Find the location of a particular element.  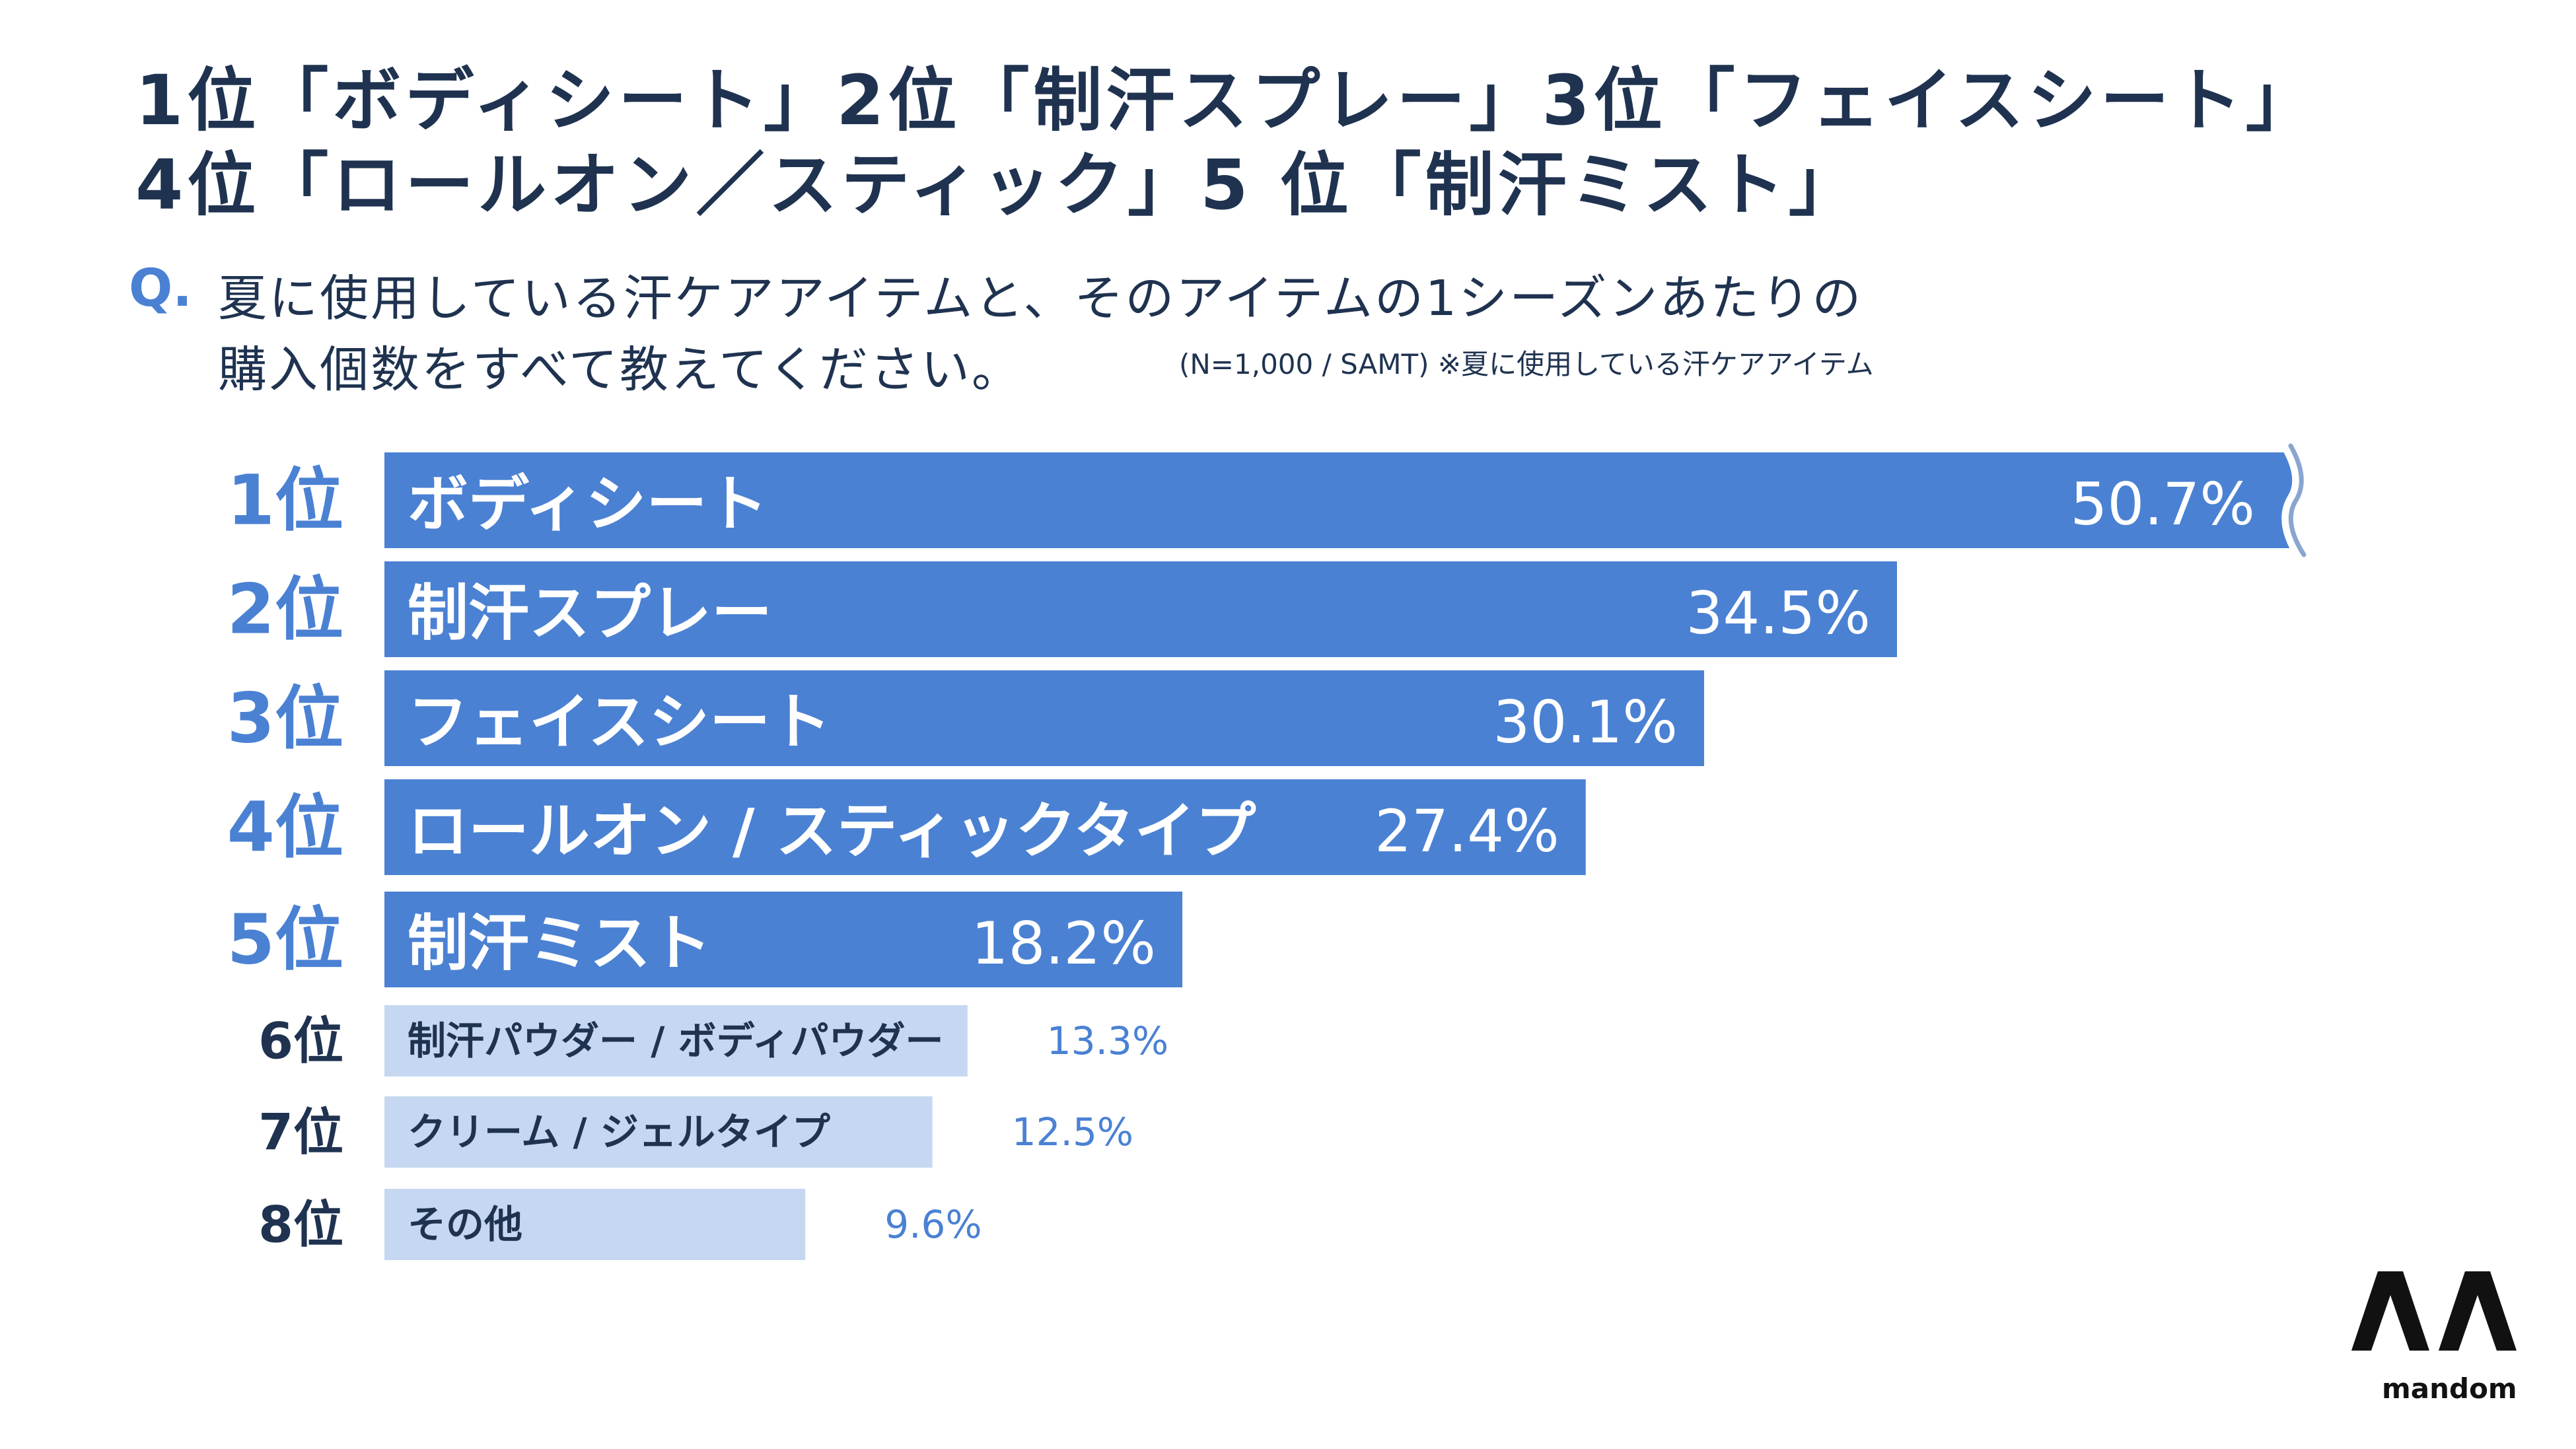

value-label-1: 50.7% is located at coordinates (2163, 504).